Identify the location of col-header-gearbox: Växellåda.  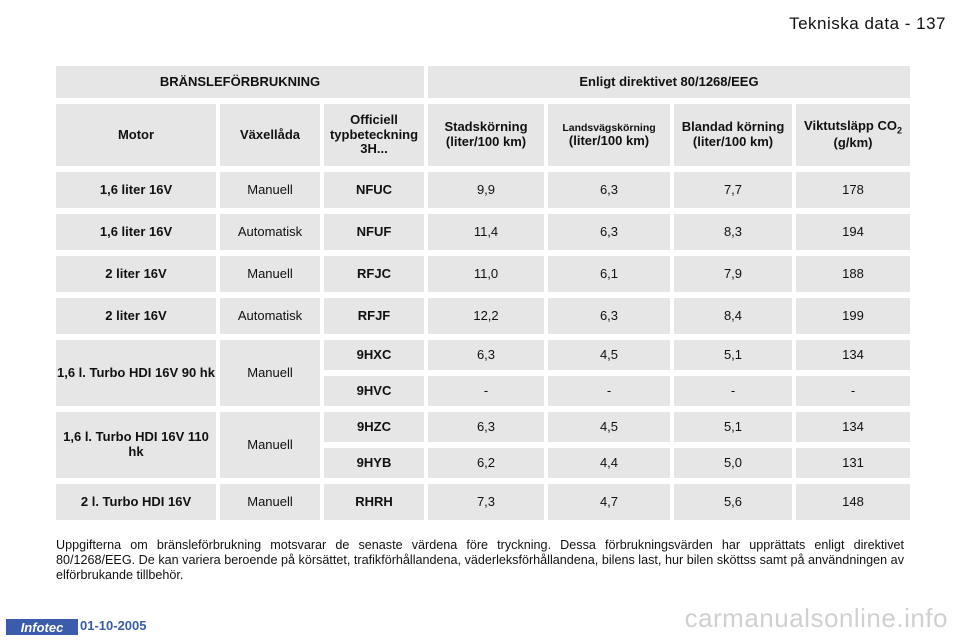
(270, 135).